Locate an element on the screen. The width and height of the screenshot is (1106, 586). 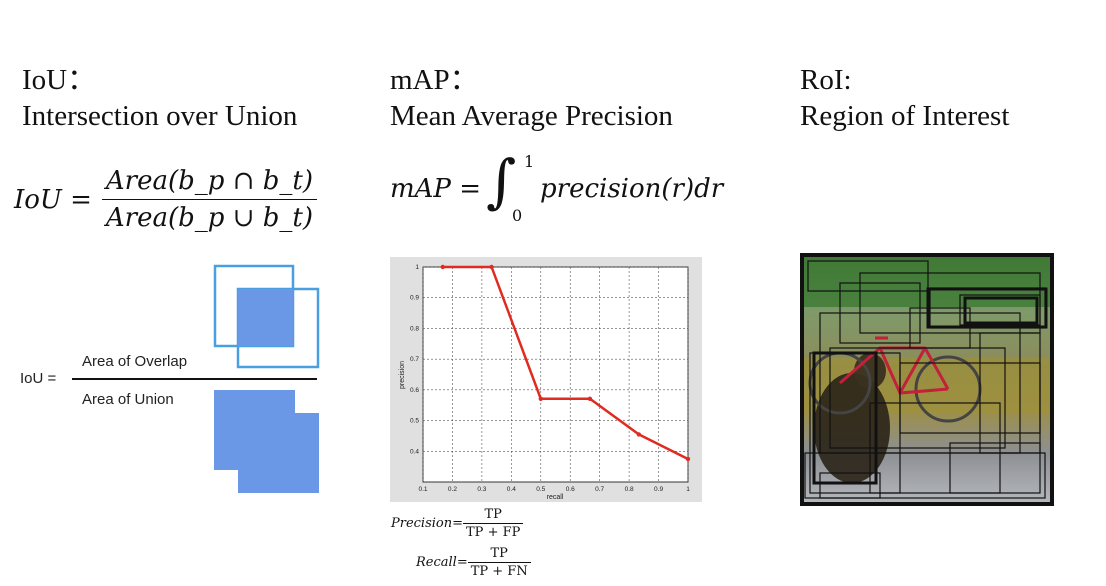
iou-diagram-lhs: IoU = is located at coordinates (38, 378).